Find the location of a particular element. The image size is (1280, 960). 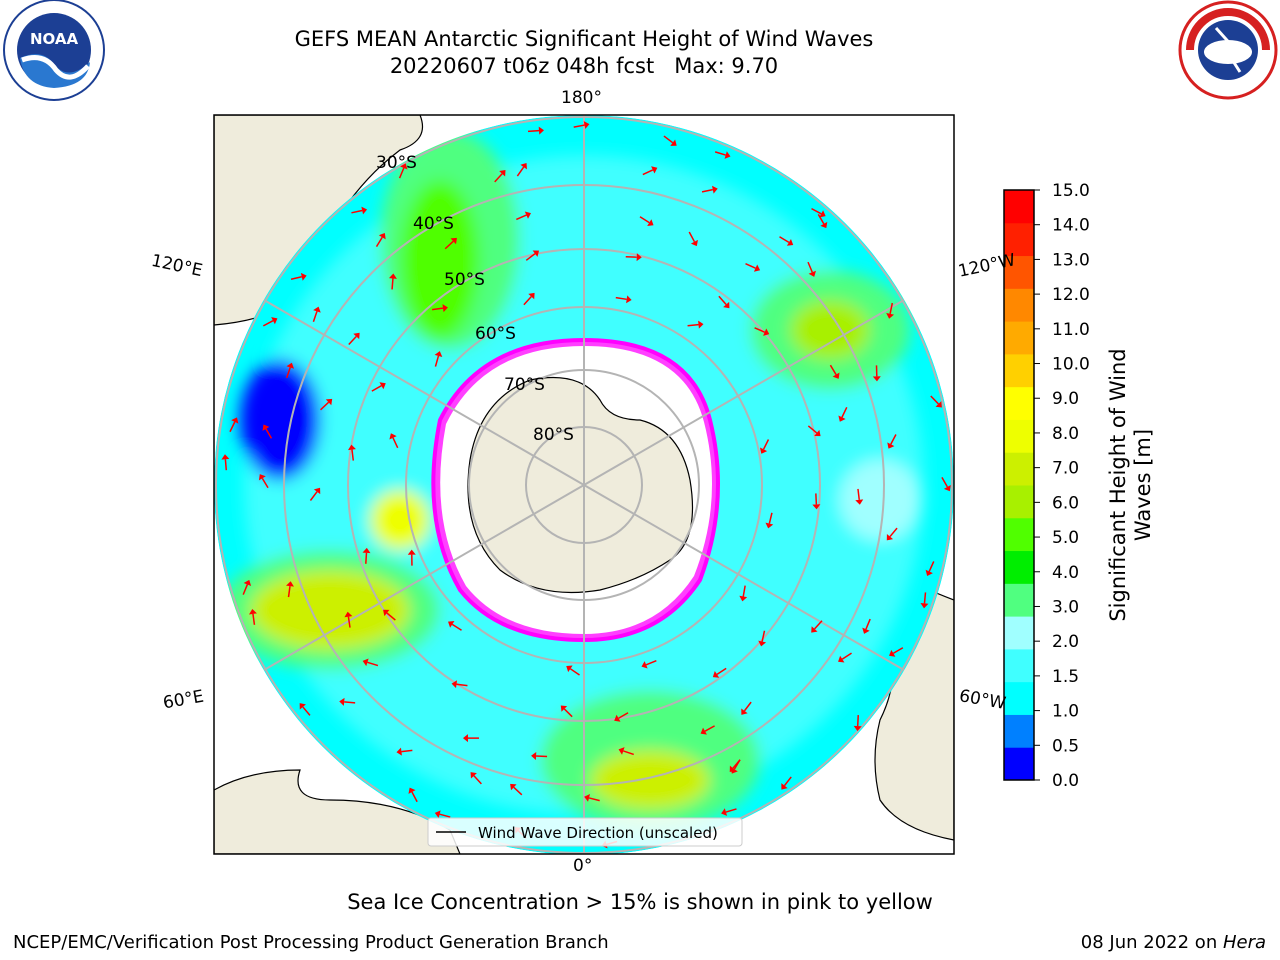

noaa-logo: NOAA is located at coordinates (54, 50).